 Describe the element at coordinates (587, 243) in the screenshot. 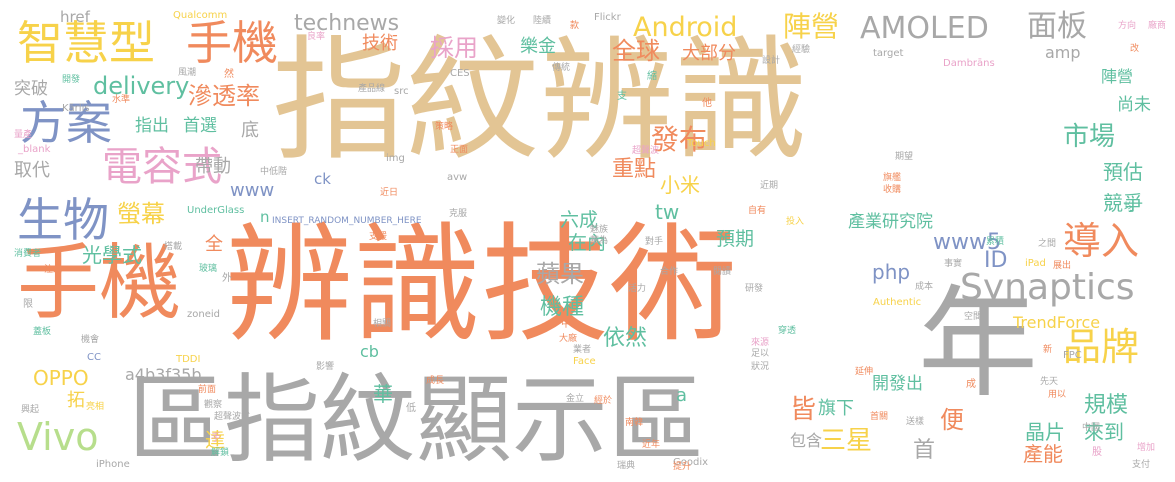

I see `word-included: 在內` at that location.